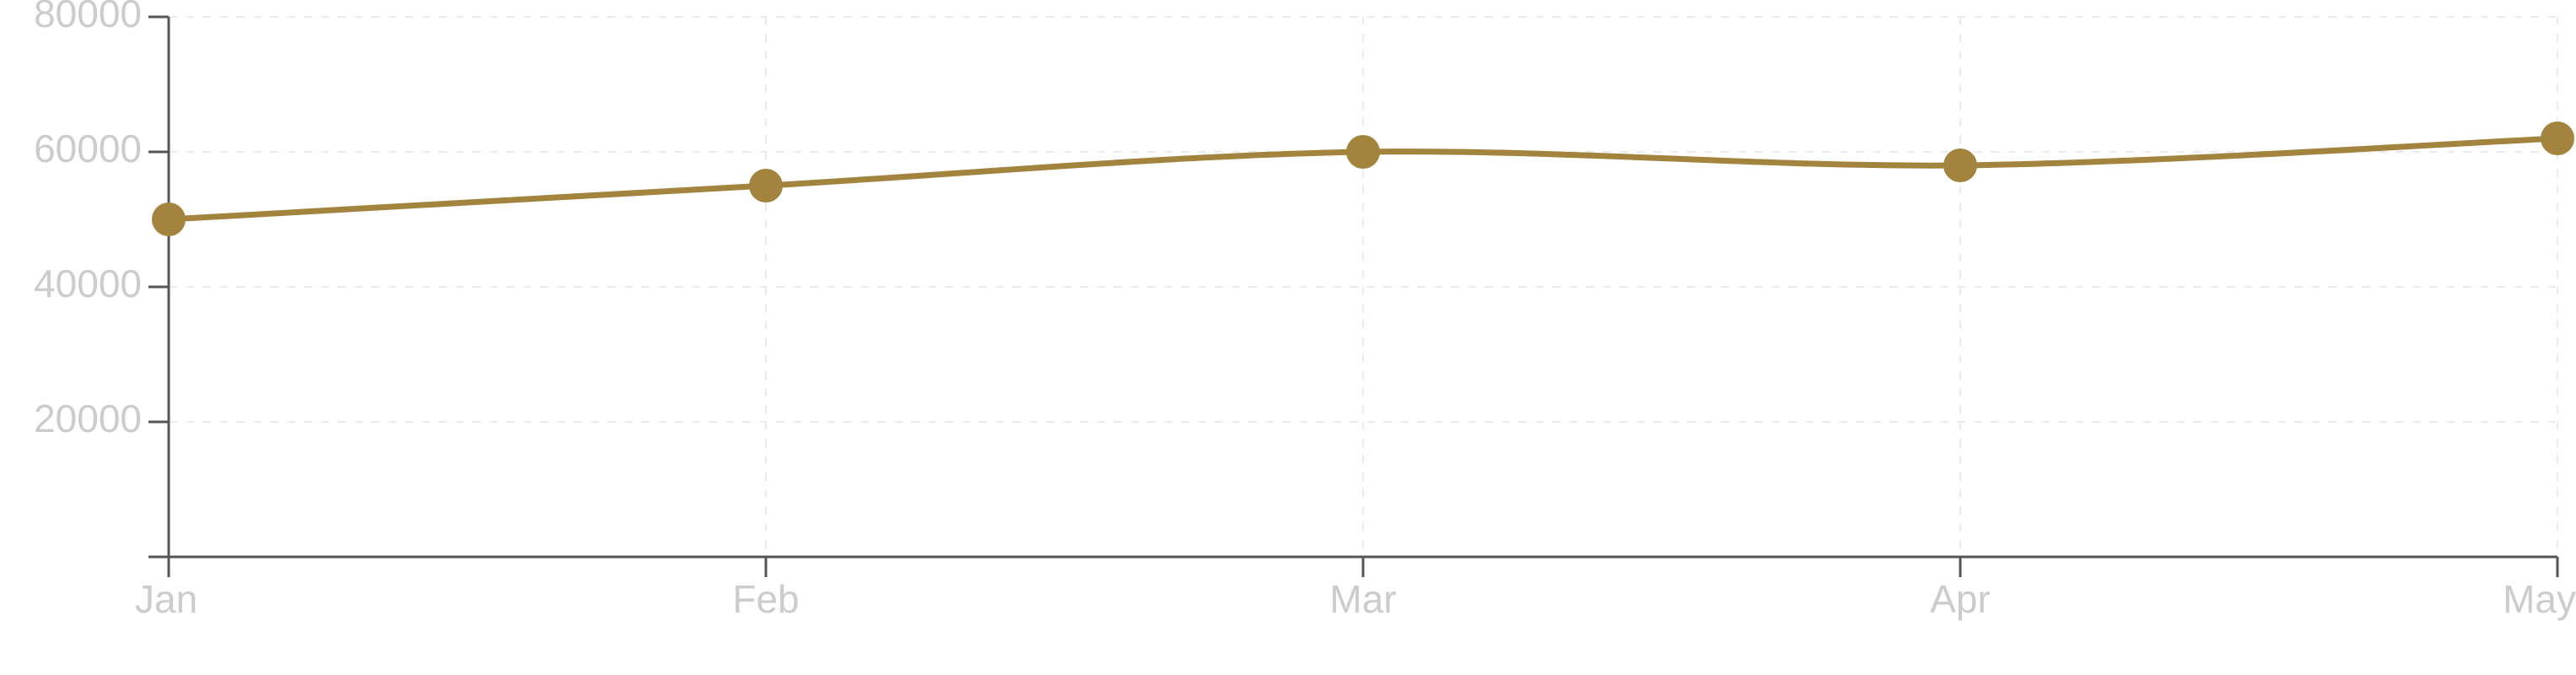 The width and height of the screenshot is (2576, 675). What do you see at coordinates (88, 418) in the screenshot?
I see `y-tick-label: 20000` at bounding box center [88, 418].